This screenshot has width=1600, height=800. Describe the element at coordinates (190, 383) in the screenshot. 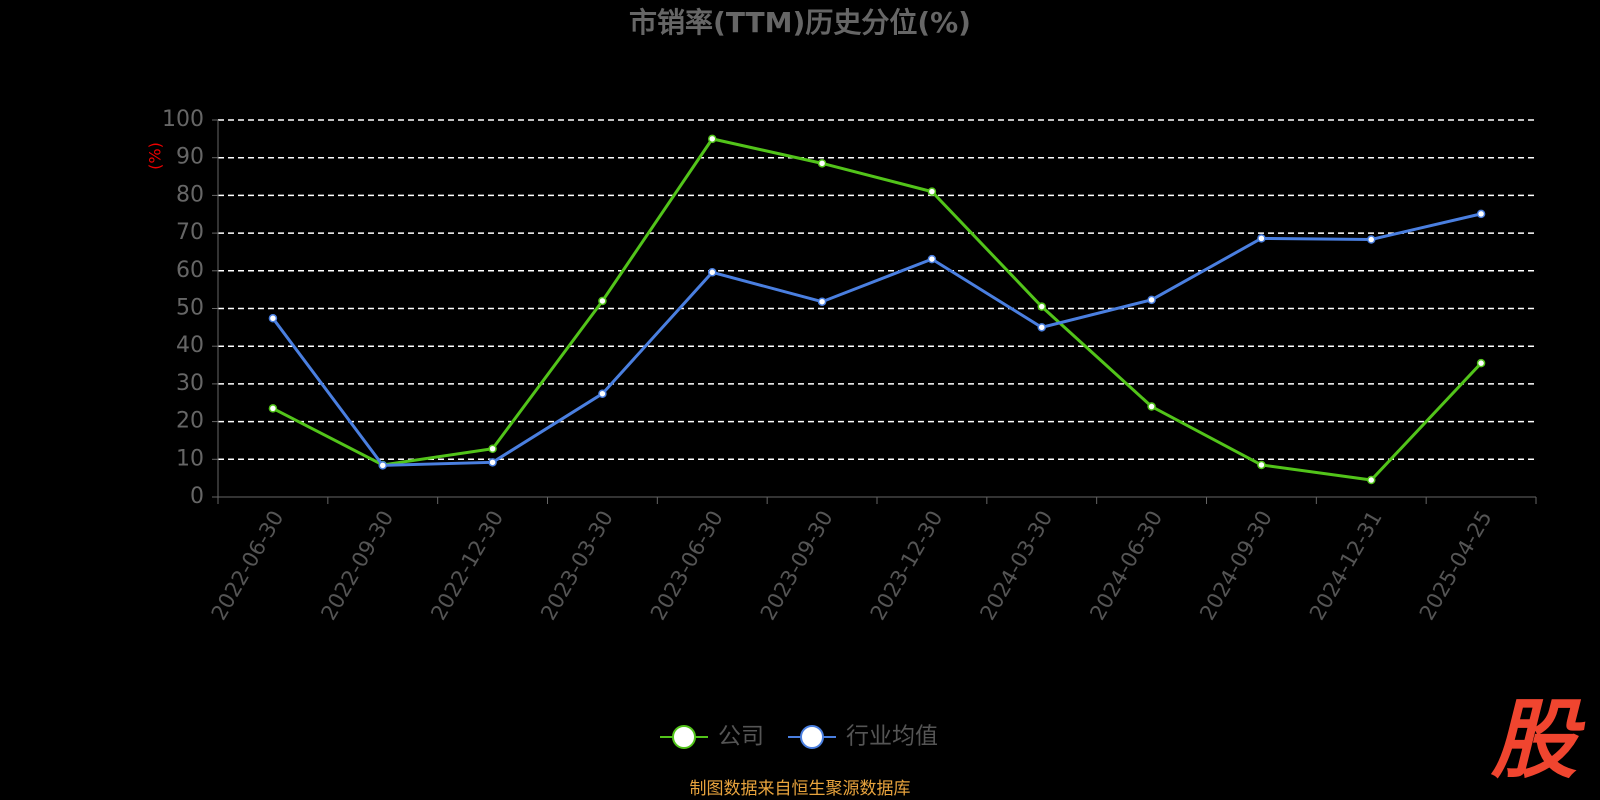

I see `y-tick-label: 30` at that location.